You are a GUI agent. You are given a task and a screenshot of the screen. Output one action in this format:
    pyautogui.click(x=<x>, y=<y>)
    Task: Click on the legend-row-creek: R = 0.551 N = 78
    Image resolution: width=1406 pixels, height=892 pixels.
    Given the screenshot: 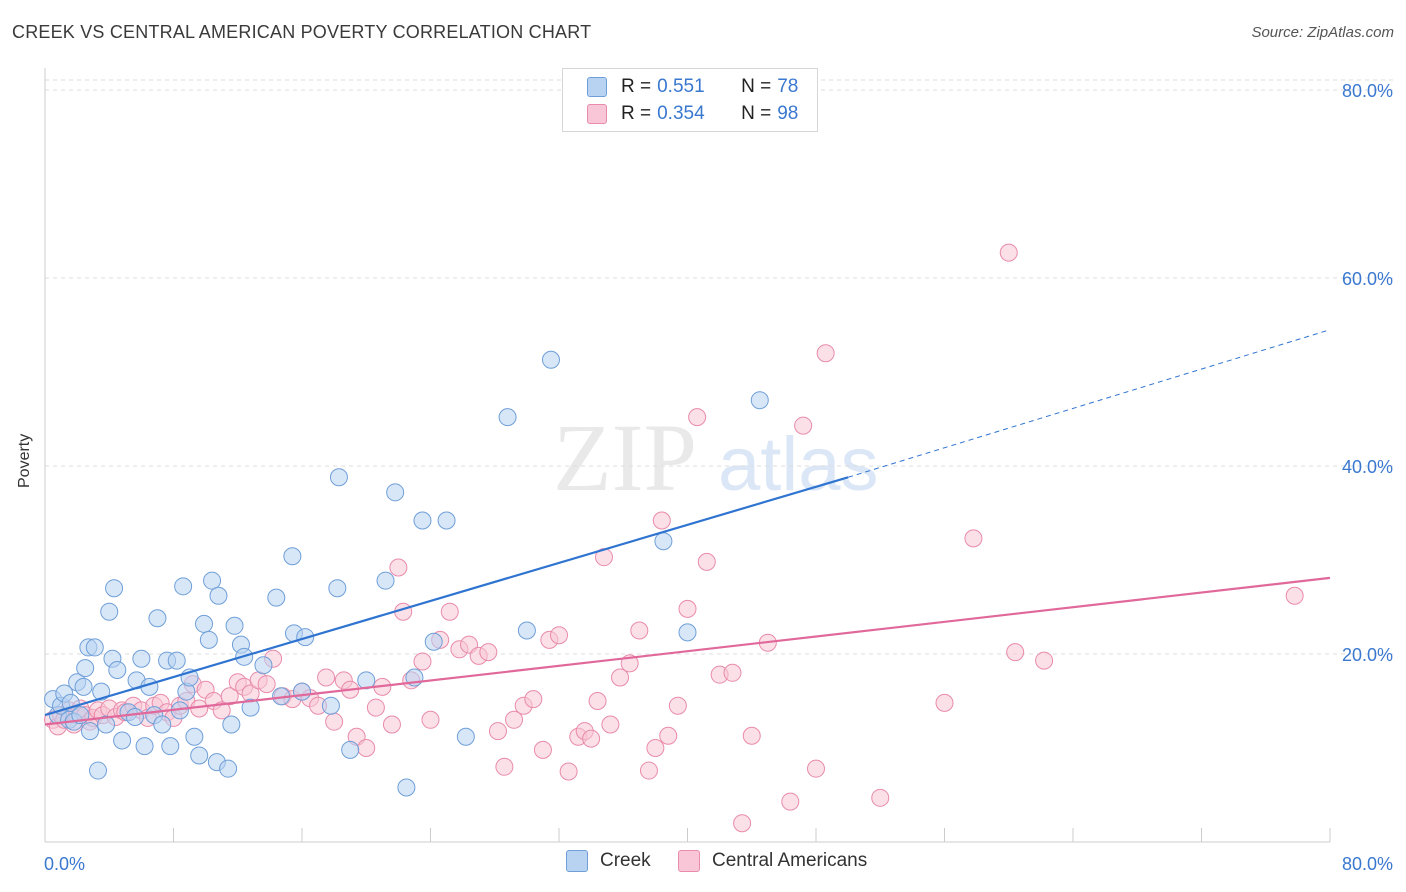 What is the action you would take?
    pyautogui.click(x=692, y=87)
    